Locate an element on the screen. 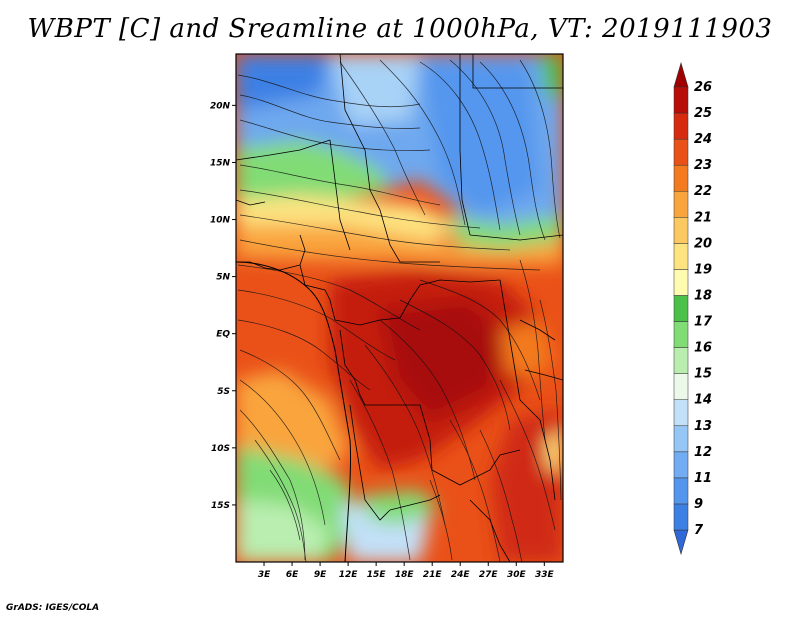 This screenshot has width=800, height=618. colorbar-label: 18 is located at coordinates (703, 295).